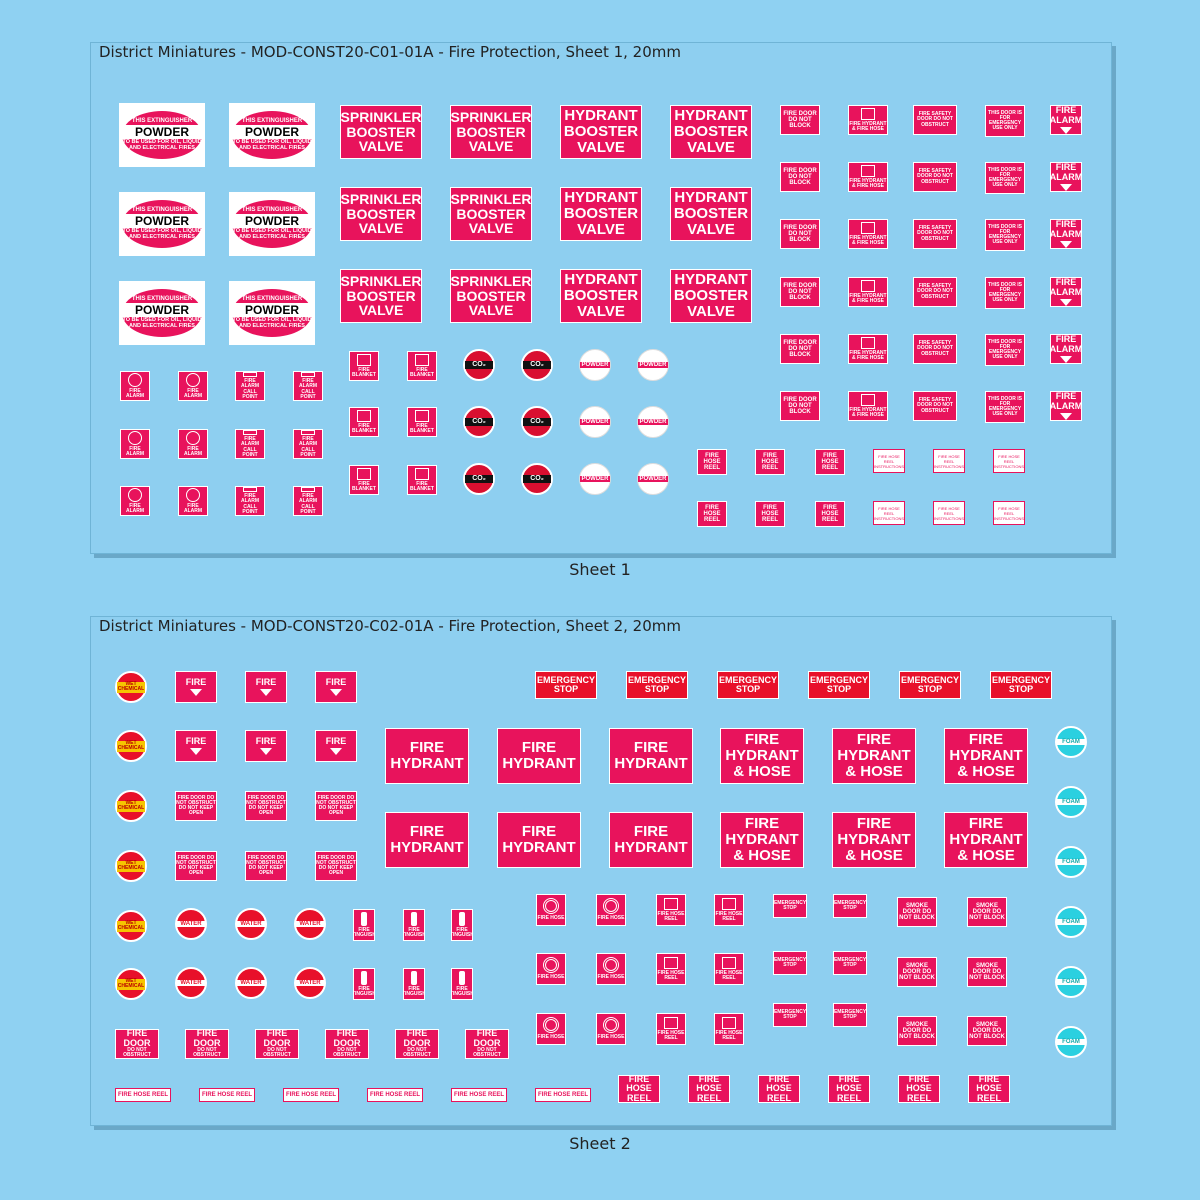  What do you see at coordinates (551, 906) in the screenshot?
I see `hose-spiral-icon` at bounding box center [551, 906].